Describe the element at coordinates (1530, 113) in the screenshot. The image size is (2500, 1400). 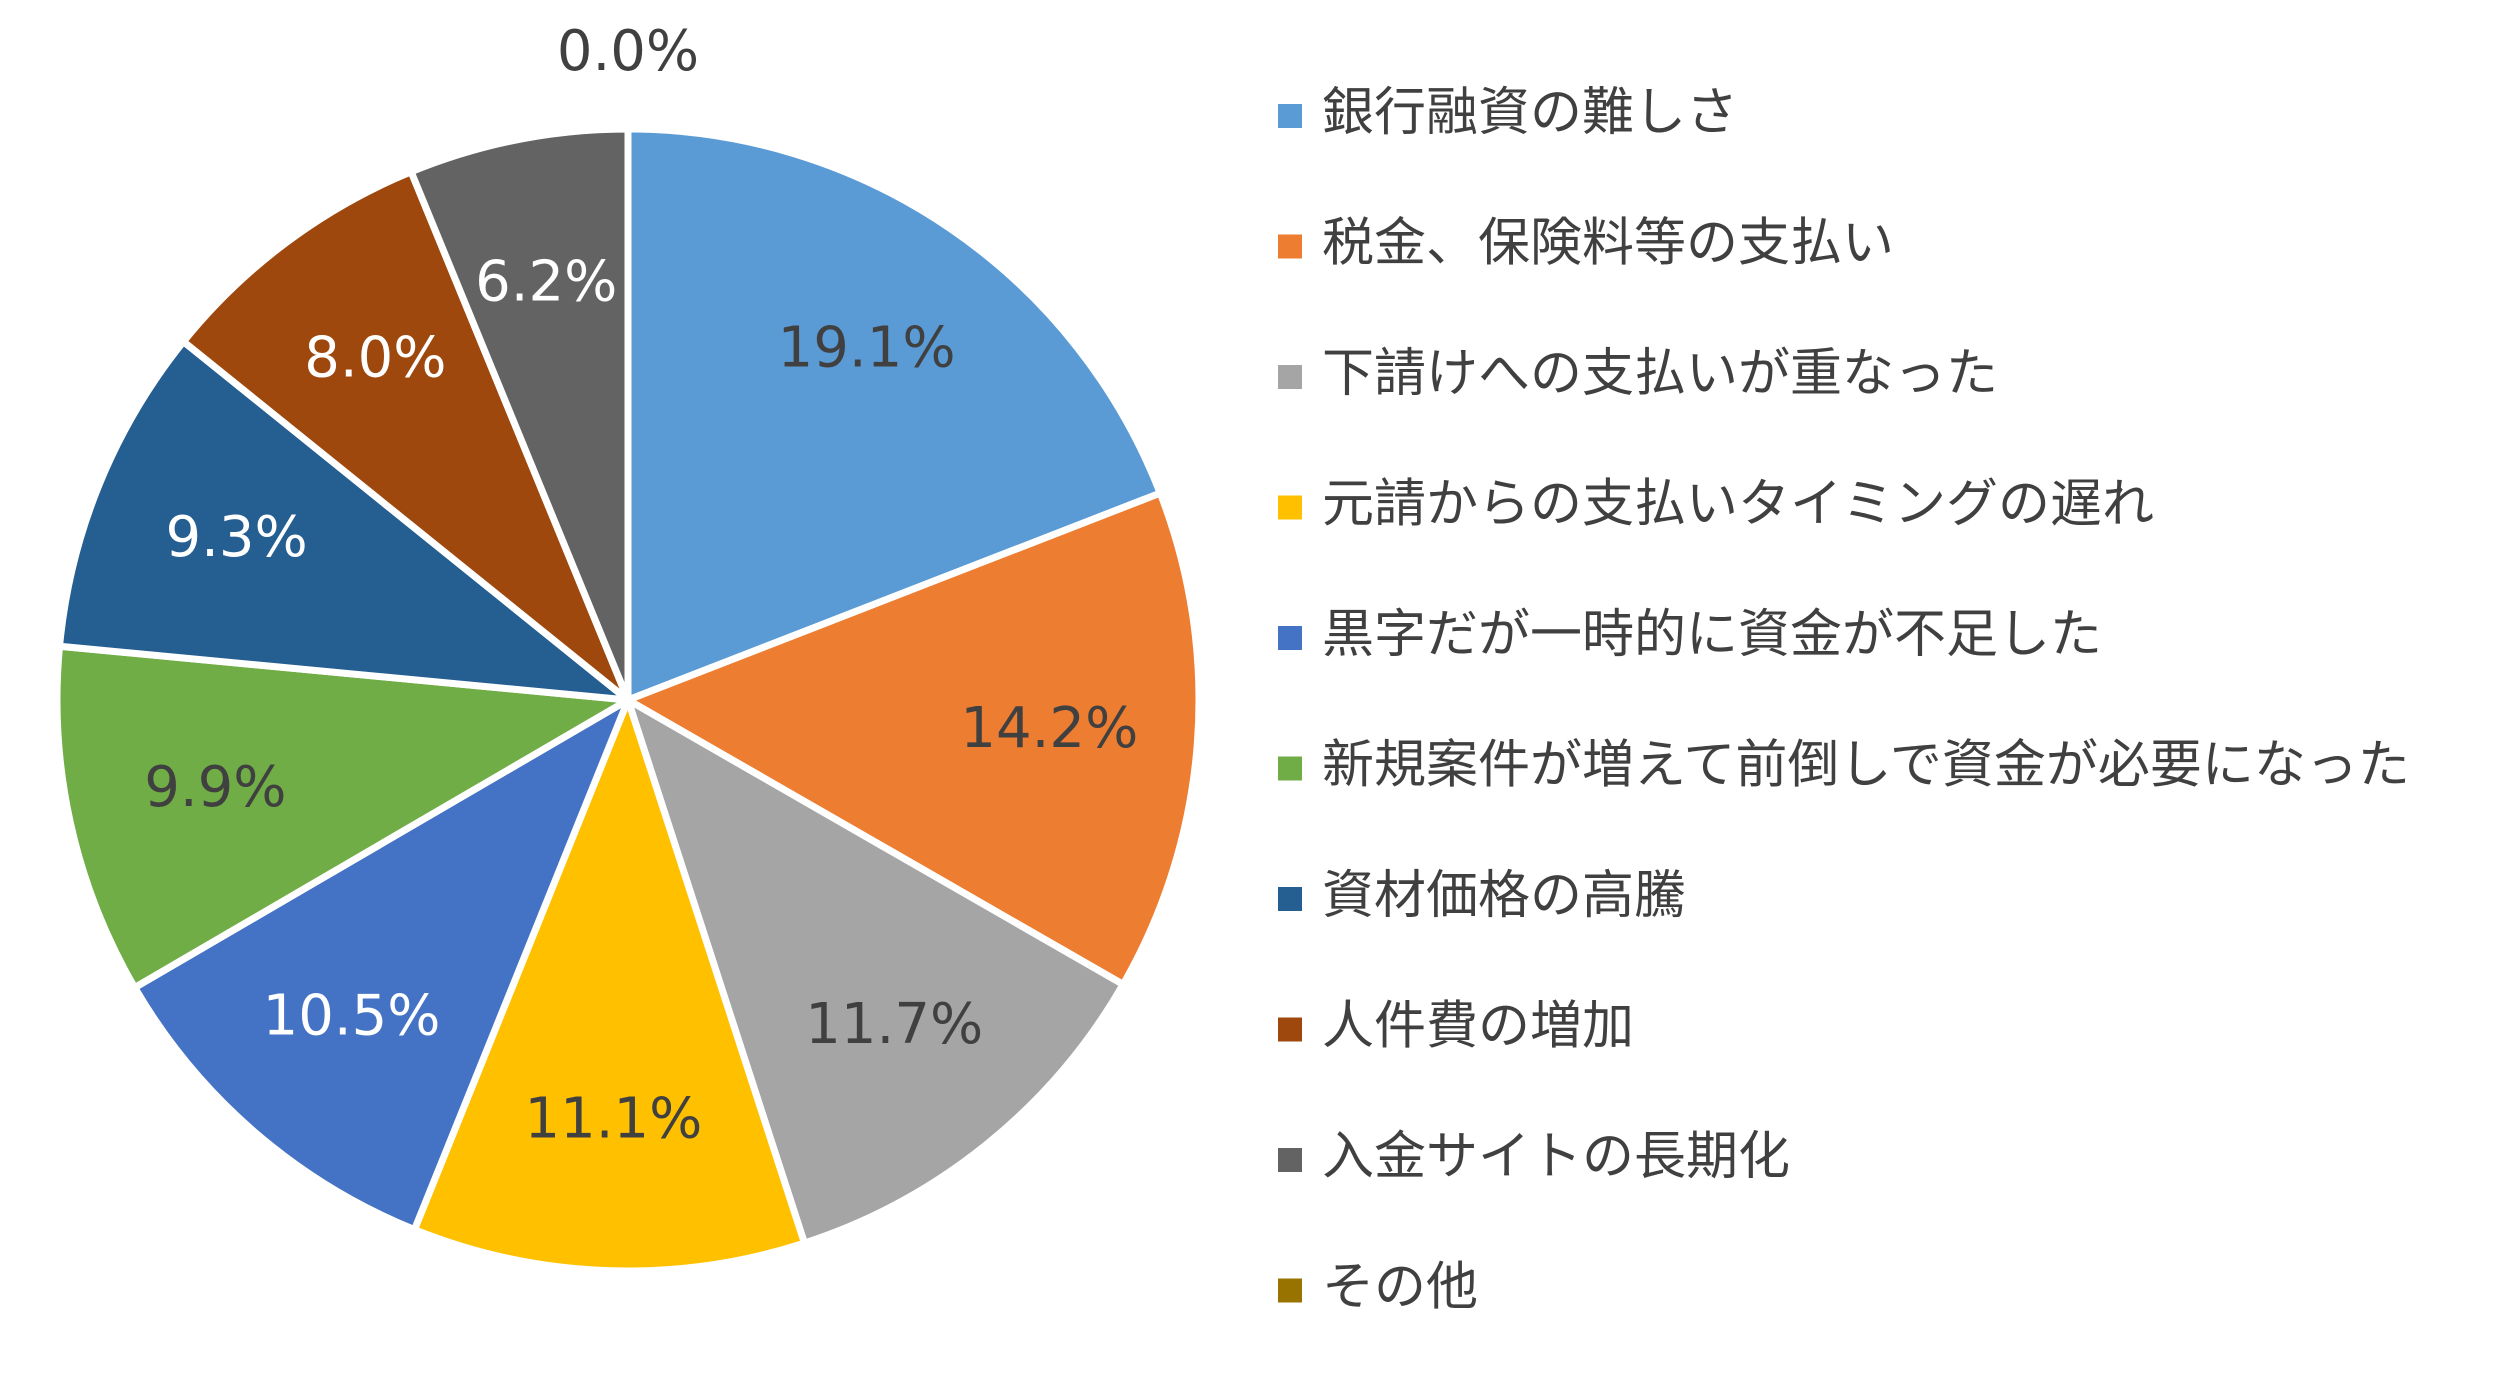
I see `legend-label: 銀行融資の難しさ` at that location.